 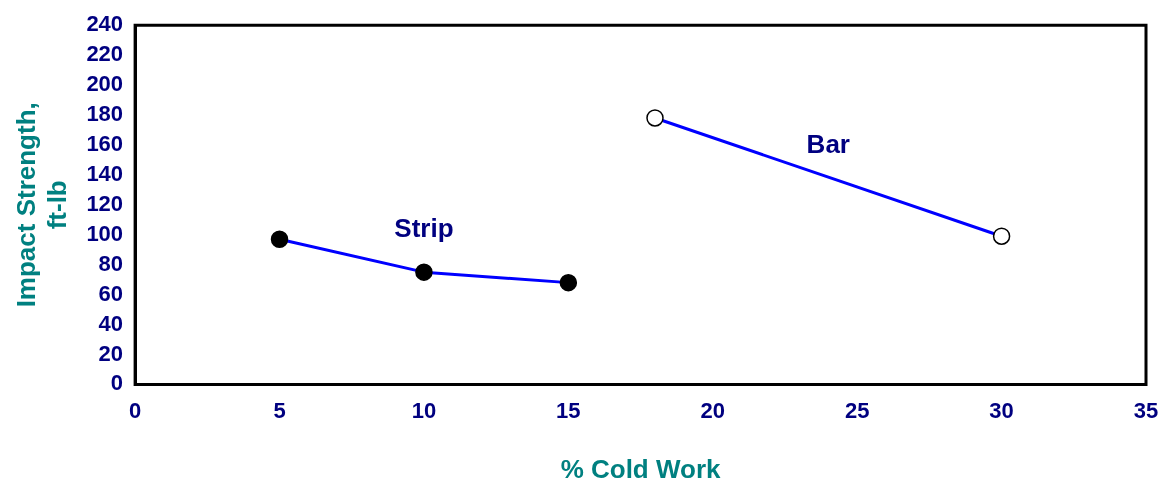 What do you see at coordinates (111, 323) in the screenshot?
I see `y-tick-label: 40` at bounding box center [111, 323].